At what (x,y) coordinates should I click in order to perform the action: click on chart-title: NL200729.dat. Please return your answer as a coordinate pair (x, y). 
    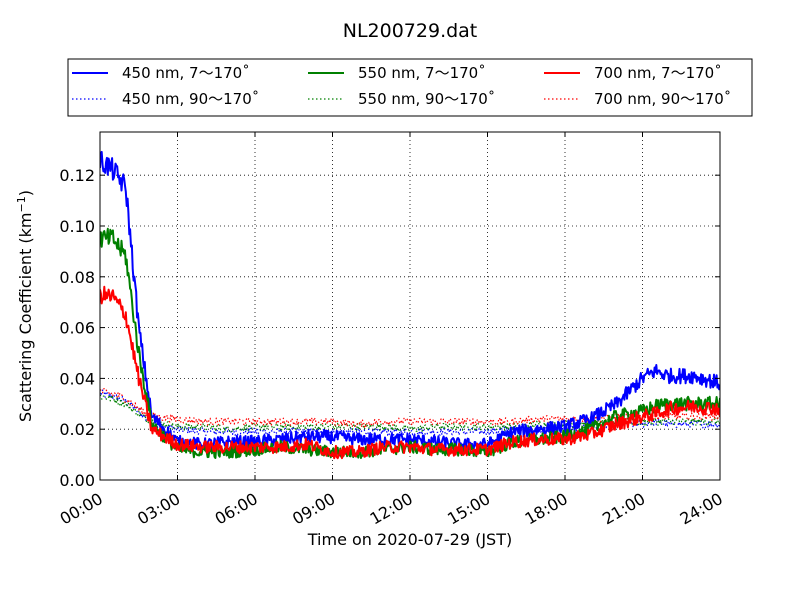
    Looking at the image, I should click on (410, 31).